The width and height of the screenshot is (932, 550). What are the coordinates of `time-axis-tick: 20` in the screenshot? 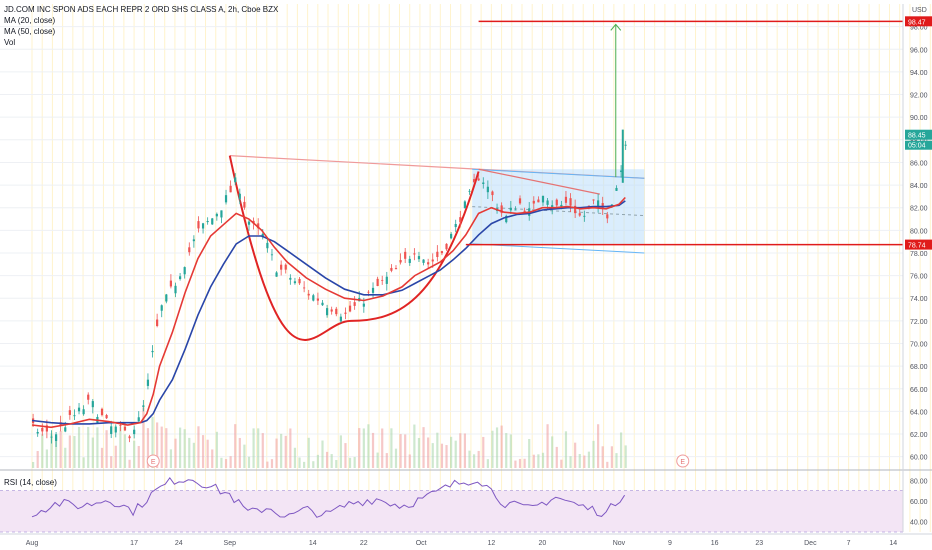 It's located at (543, 543).